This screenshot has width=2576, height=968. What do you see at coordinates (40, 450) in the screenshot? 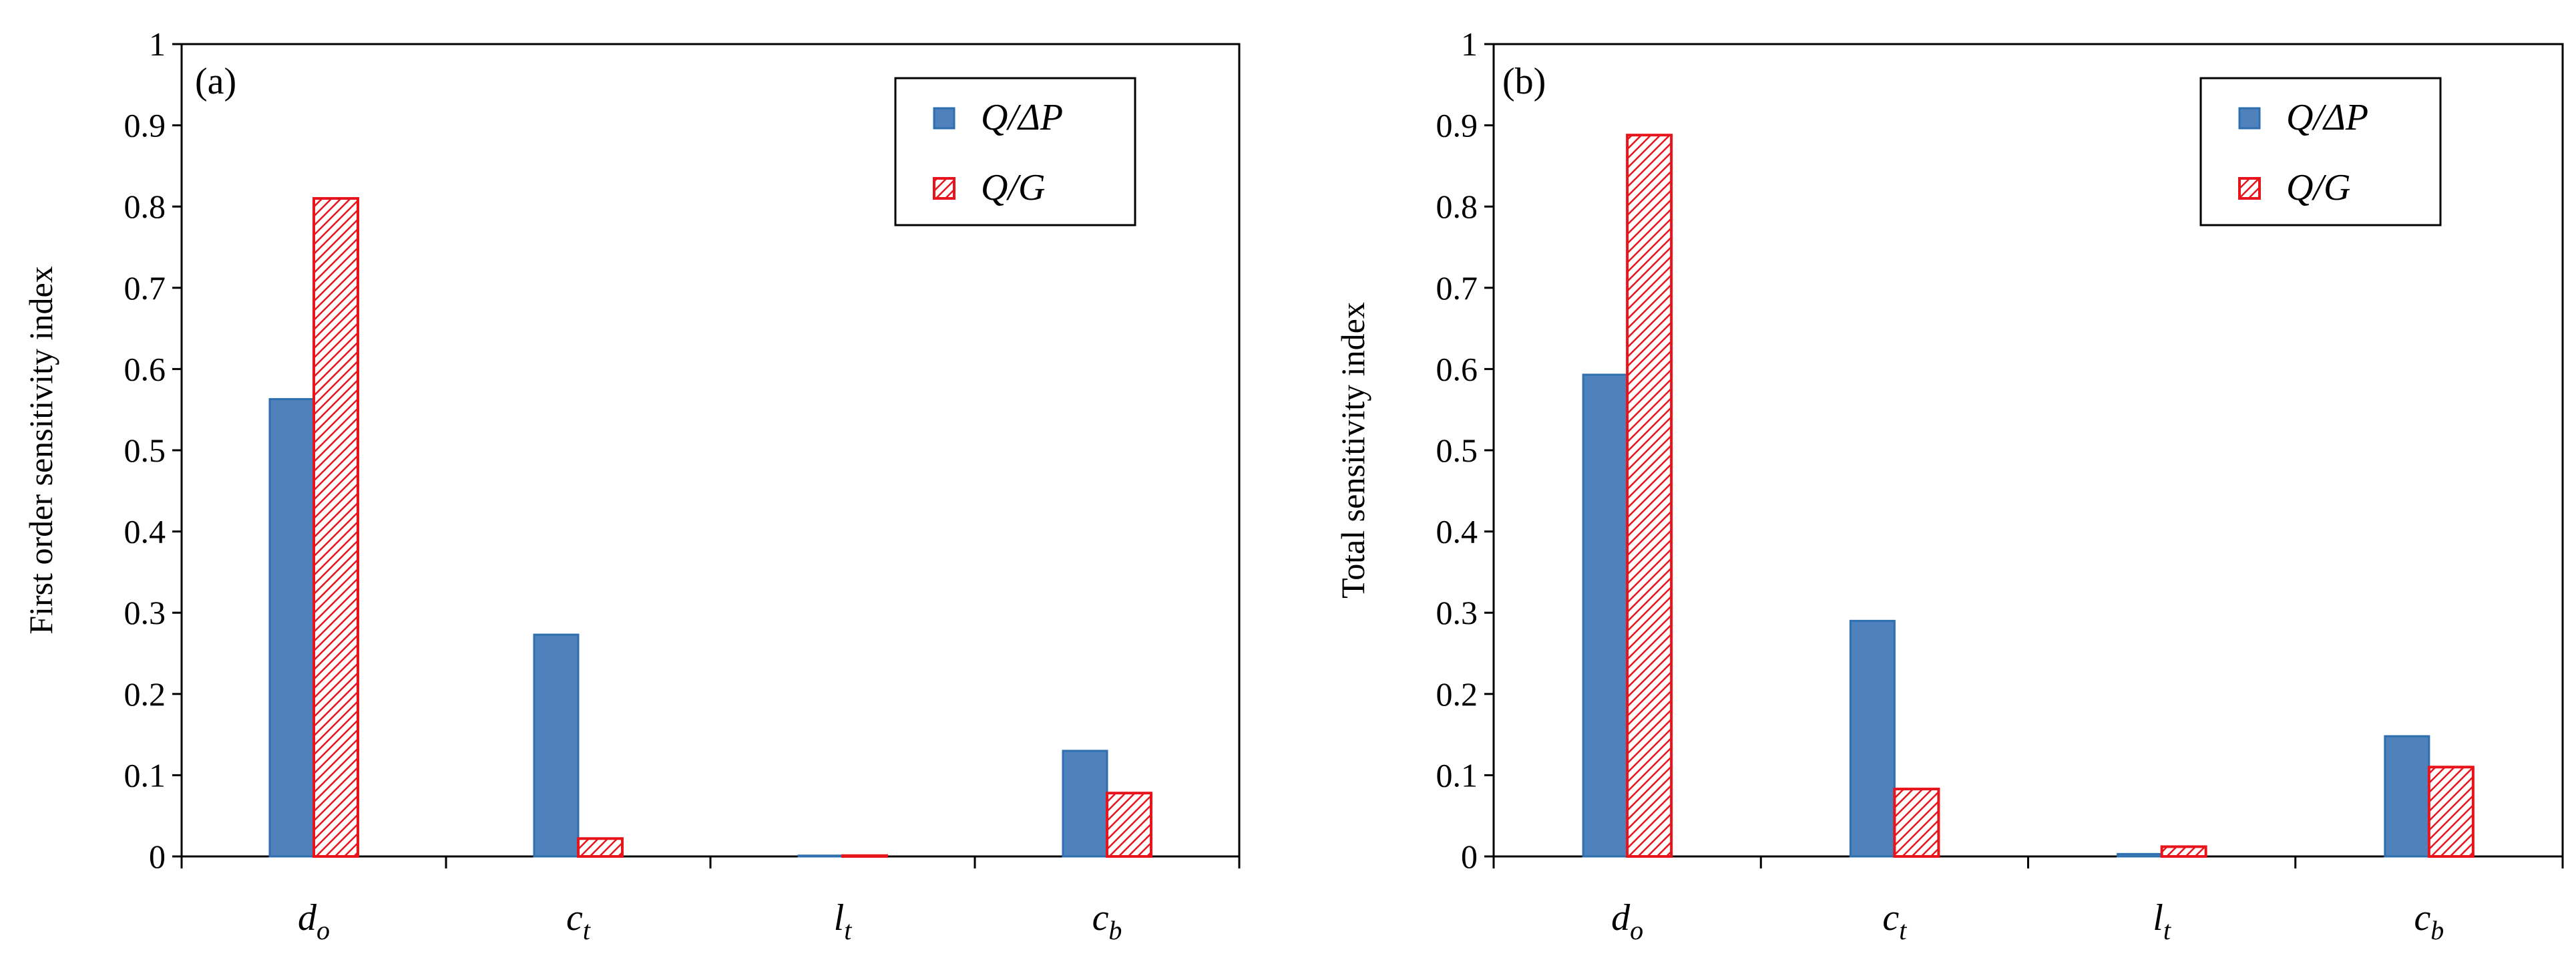
I see `y-axis-title: First order sensitivity index` at bounding box center [40, 450].